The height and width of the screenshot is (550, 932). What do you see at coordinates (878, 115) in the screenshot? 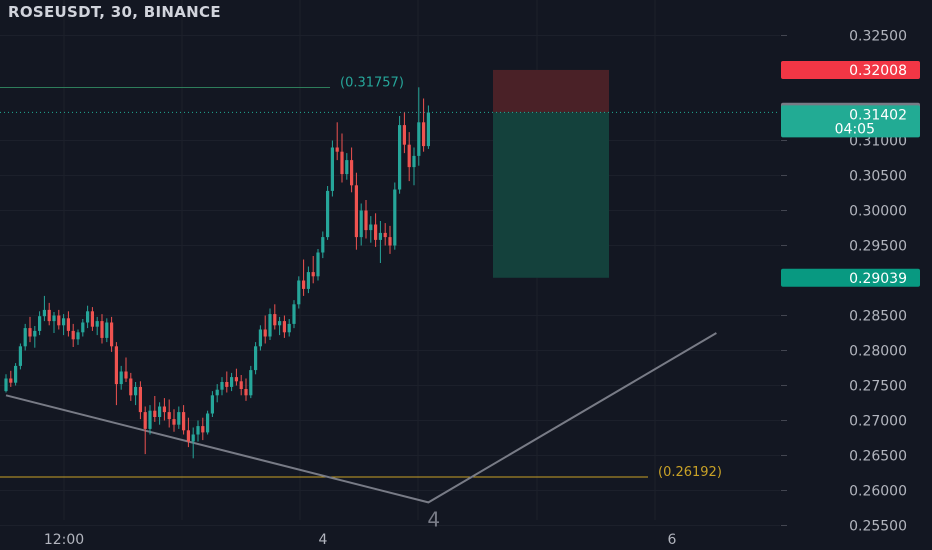
I see `current-price-label: 0.31402` at bounding box center [878, 115].